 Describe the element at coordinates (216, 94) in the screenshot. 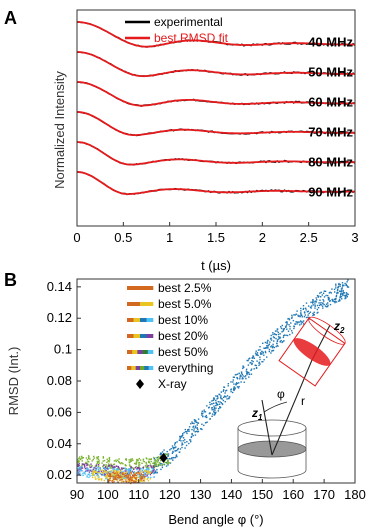

I see `fit-curve` at that location.